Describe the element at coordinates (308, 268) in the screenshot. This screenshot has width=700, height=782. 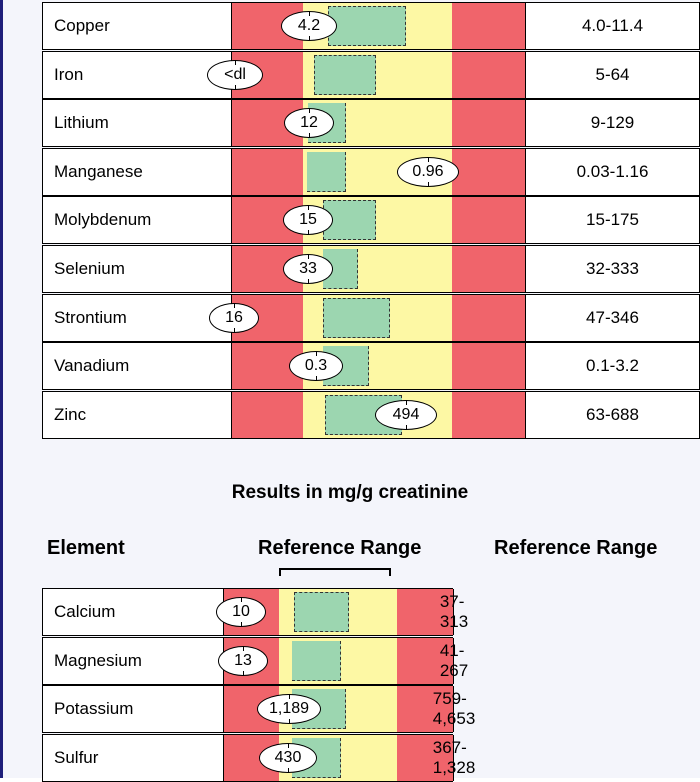
I see `result-value: 33` at that location.